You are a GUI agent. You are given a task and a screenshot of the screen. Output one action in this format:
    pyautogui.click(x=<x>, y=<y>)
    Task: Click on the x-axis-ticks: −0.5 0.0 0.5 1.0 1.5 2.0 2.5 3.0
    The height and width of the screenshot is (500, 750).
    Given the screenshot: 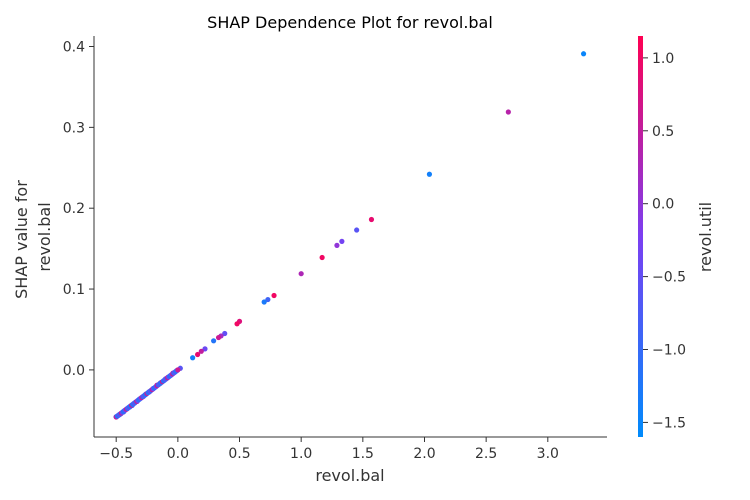 What is the action you would take?
    pyautogui.click(x=329, y=449)
    